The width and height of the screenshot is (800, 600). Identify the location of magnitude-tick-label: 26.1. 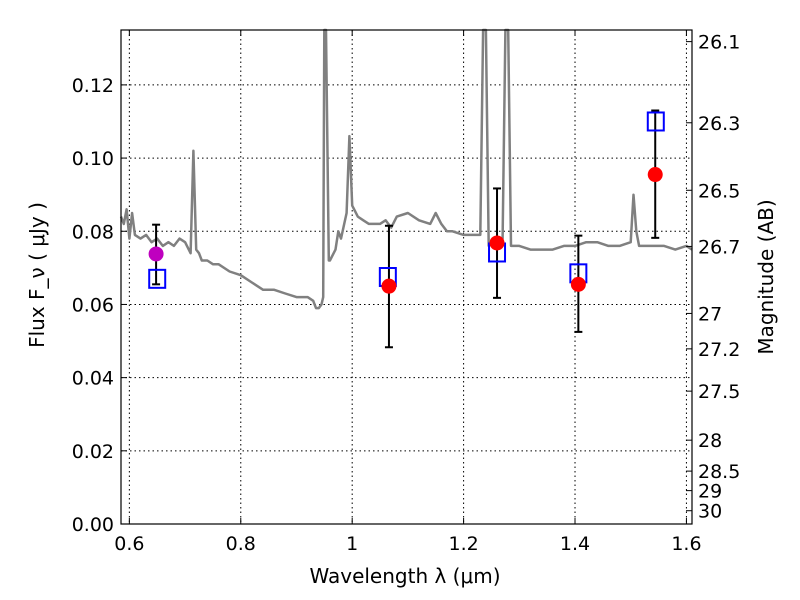
(719, 43).